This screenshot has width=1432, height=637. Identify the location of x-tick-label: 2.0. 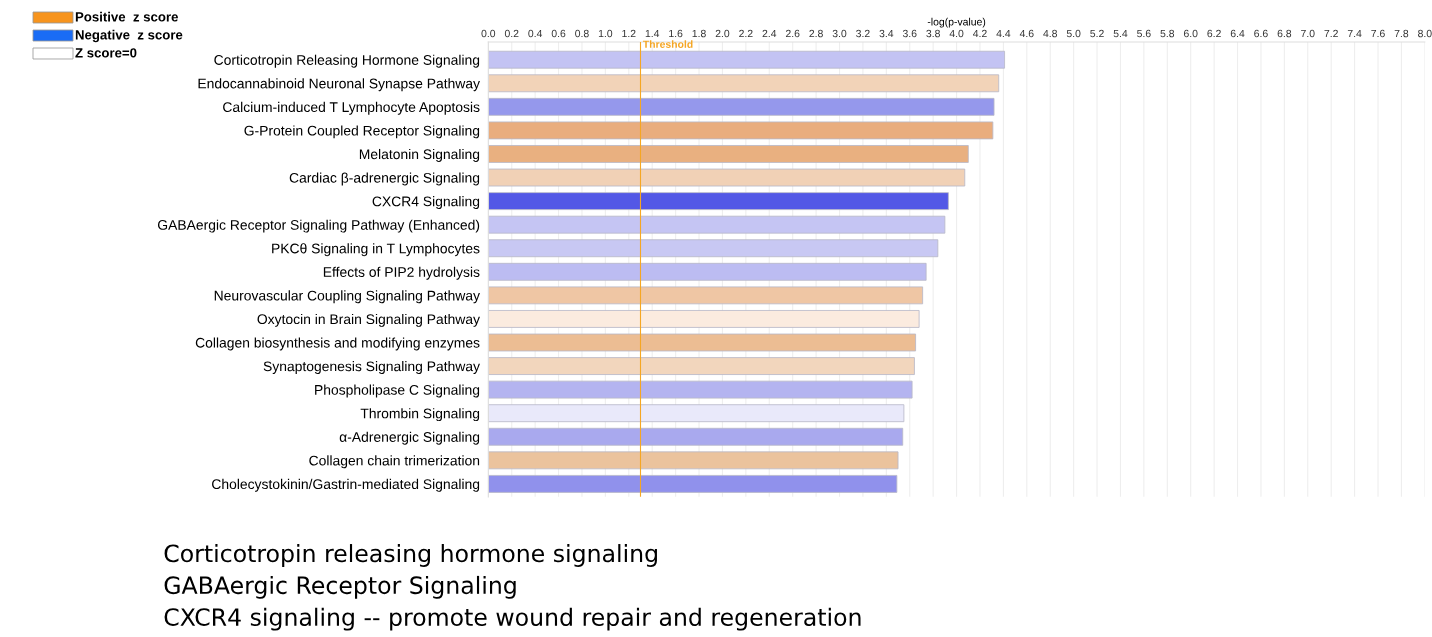
(722, 33).